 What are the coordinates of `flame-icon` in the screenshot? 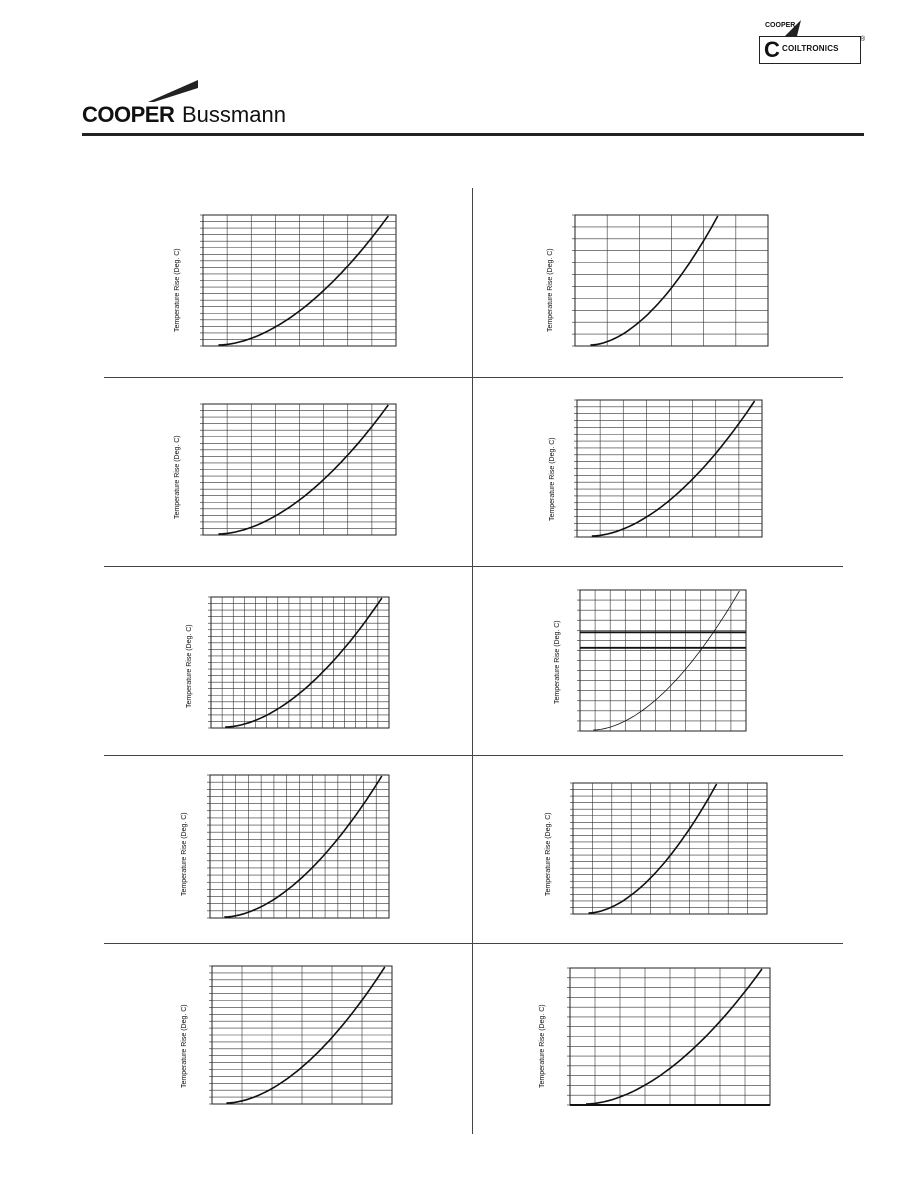 It's located at (793, 28).